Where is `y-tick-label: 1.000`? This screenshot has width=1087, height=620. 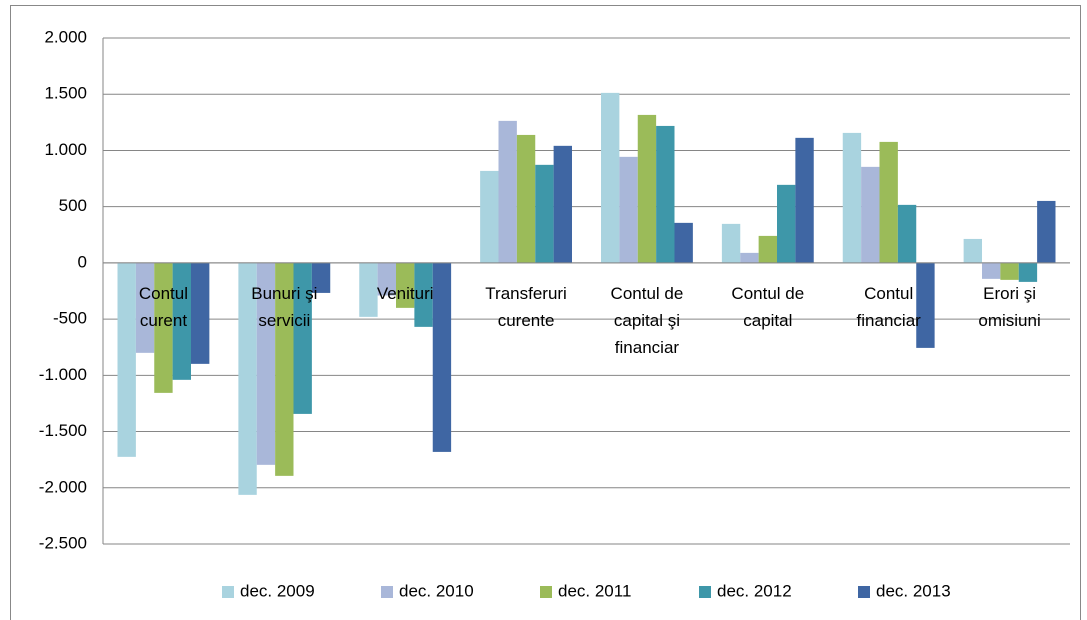 y-tick-label: 1.000 is located at coordinates (65, 149).